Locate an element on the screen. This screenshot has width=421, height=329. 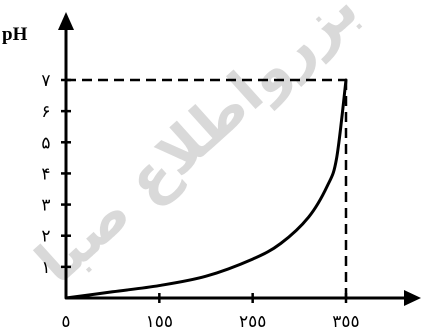
y-tick-label: ۶ is located at coordinates (45, 112).